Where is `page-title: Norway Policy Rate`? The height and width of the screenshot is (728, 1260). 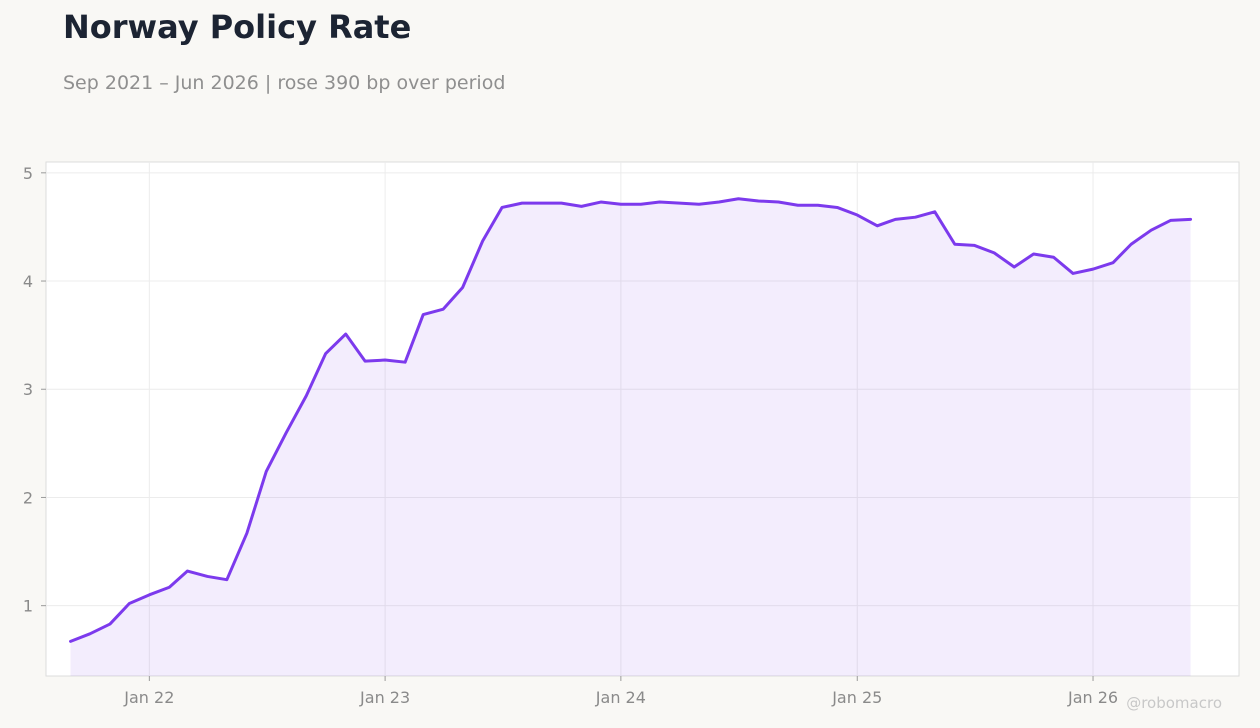 page-title: Norway Policy Rate is located at coordinates (237, 27).